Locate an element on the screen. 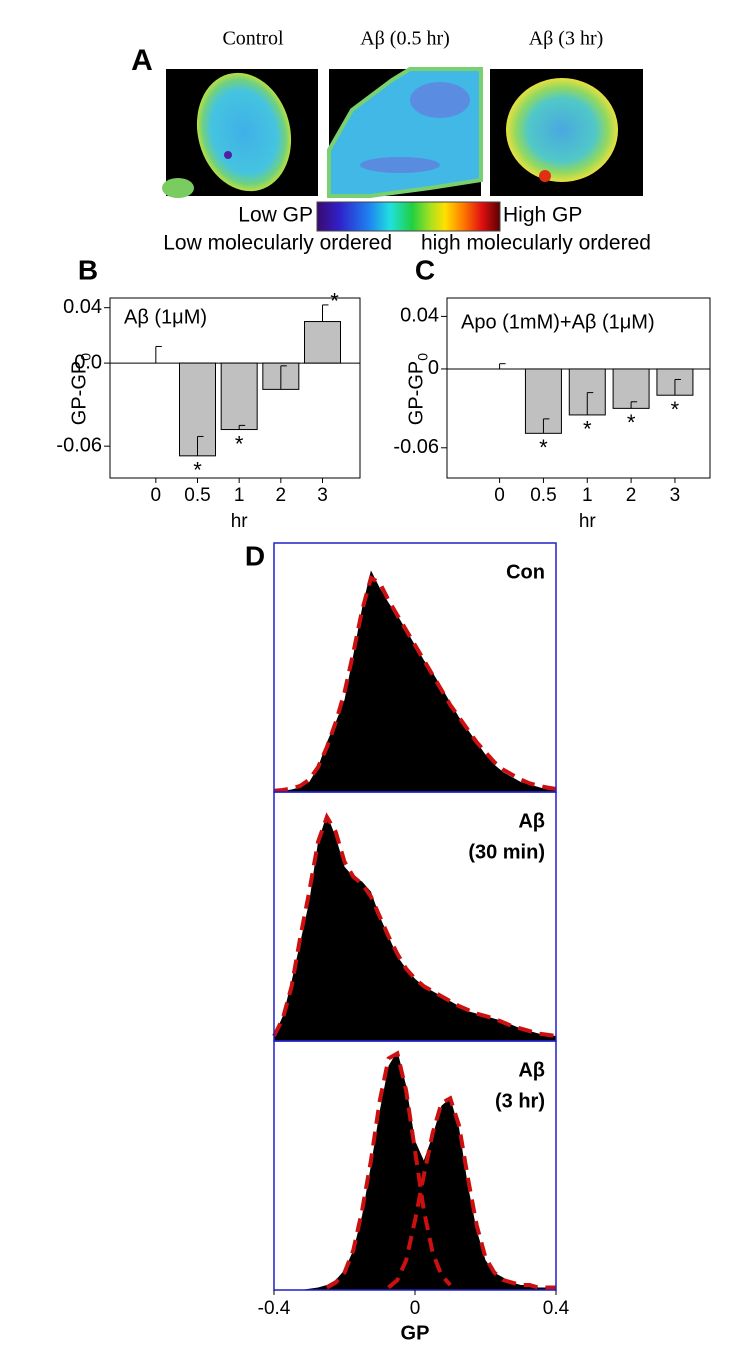  y-tick-label: 0.0 is located at coordinates (88, 362).